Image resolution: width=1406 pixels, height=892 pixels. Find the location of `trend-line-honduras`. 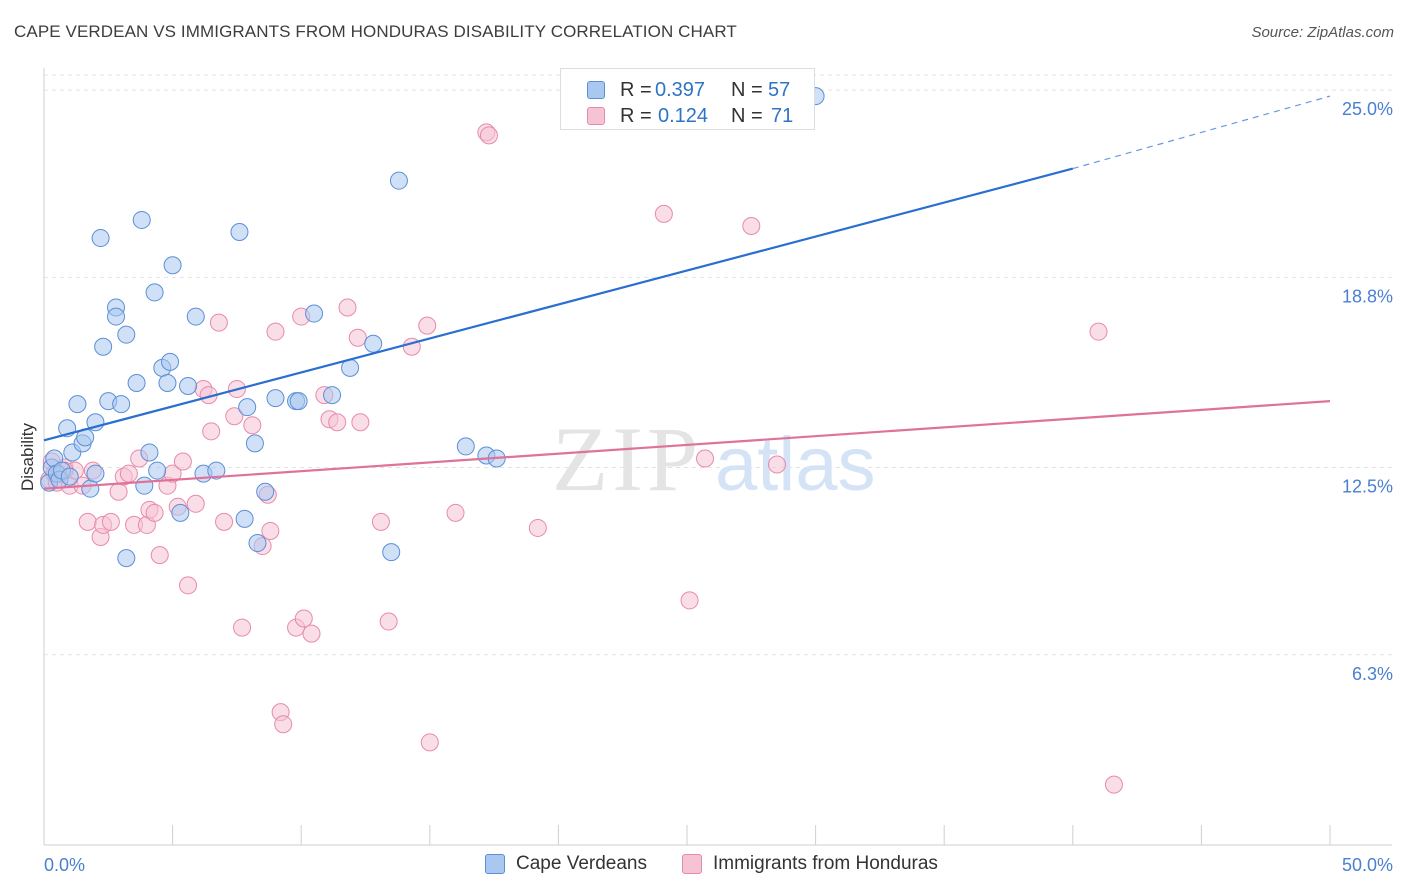

trend-line-honduras is located at coordinates (687, 445).